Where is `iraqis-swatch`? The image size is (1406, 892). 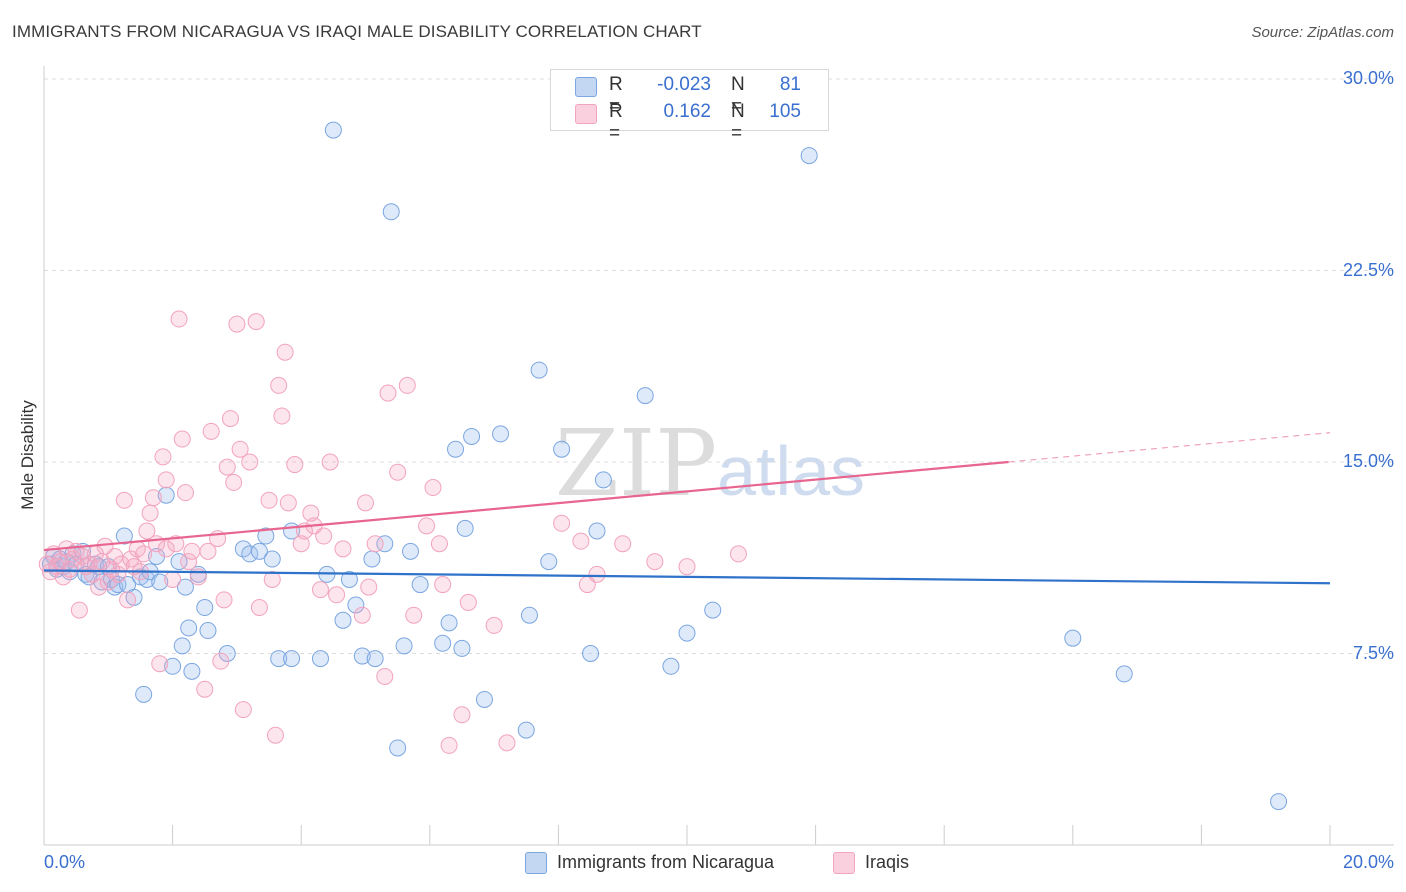
iraqis-swatch is located at coordinates (844, 863).